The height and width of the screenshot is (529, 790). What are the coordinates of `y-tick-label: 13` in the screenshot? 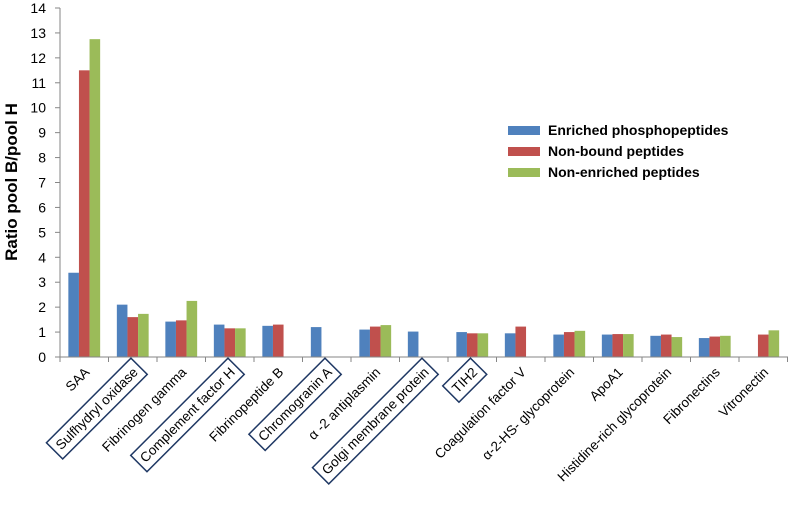 It's located at (38, 33).